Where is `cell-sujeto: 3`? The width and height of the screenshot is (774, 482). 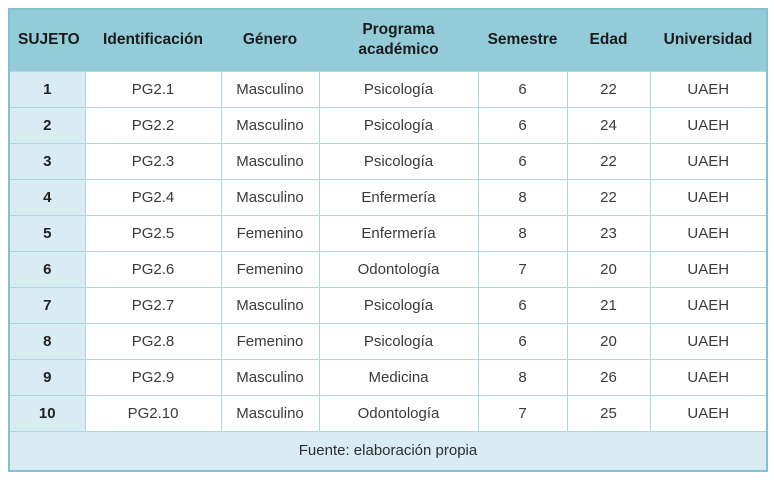 cell-sujeto: 3 is located at coordinates (47, 161).